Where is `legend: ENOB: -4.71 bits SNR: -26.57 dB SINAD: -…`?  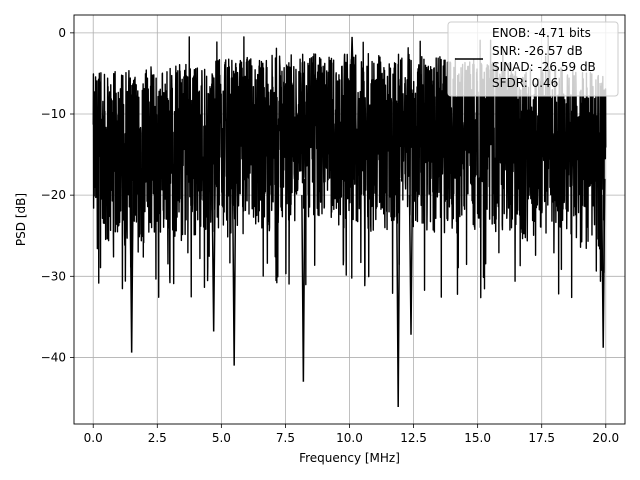 legend: ENOB: -4.71 bits SNR: -26.57 dB SINAD: -… is located at coordinates (533, 59).